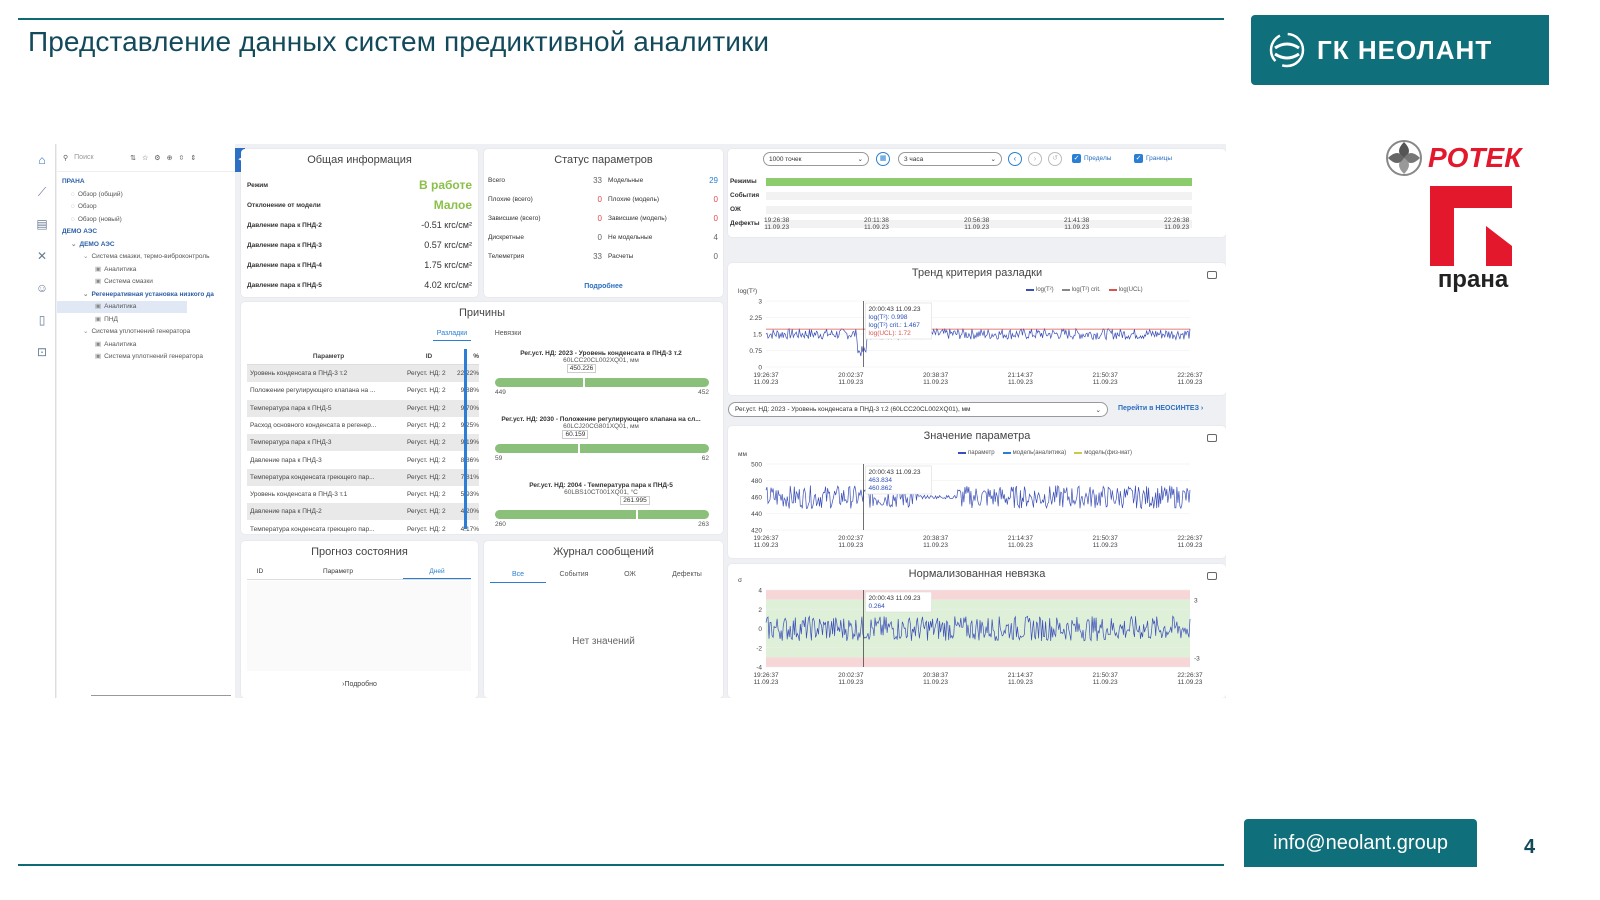 The height and width of the screenshot is (900, 1600). Describe the element at coordinates (602, 458) in the screenshot. I see `regulator-limits: 59 62` at that location.